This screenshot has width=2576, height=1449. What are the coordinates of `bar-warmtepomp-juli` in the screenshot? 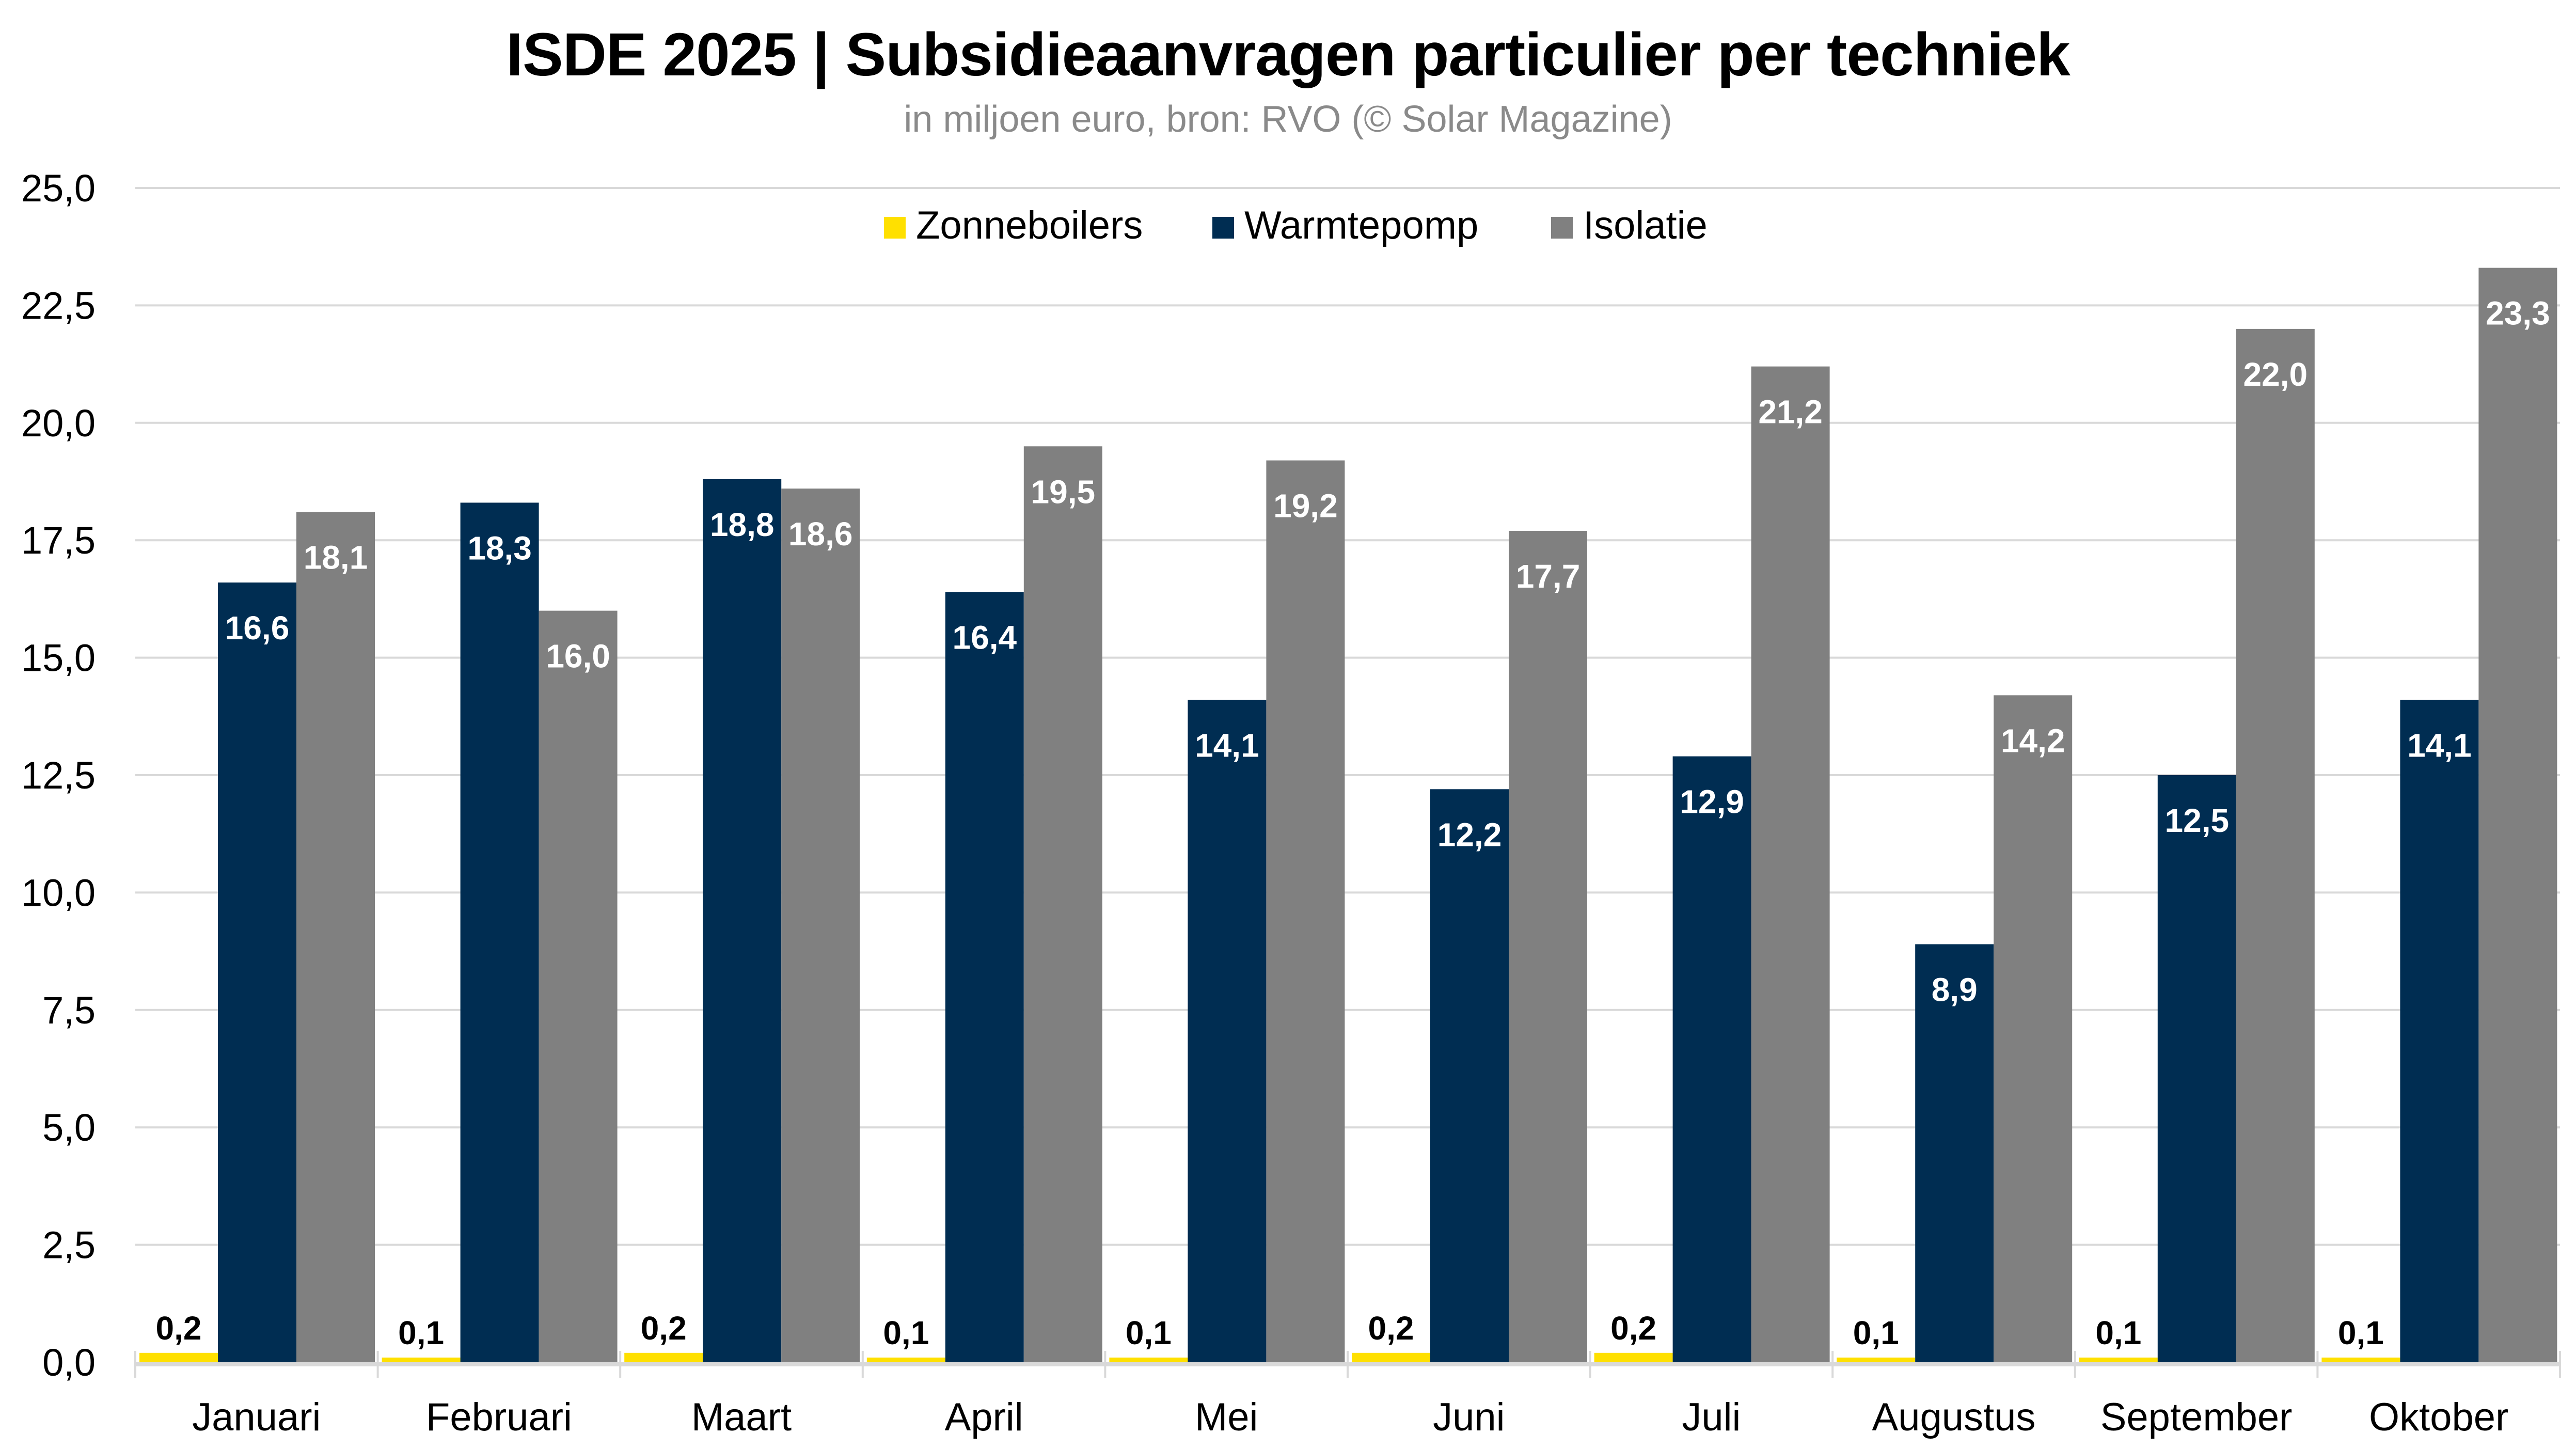 It's located at (1712, 1059).